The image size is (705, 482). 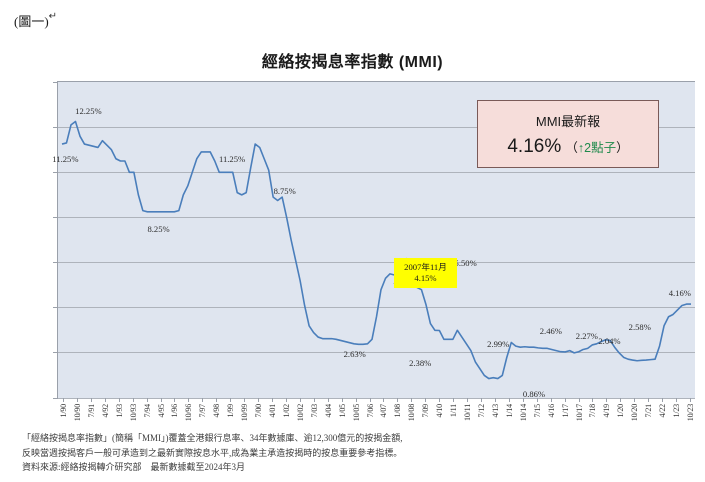 What do you see at coordinates (454, 411) in the screenshot?
I see `x-tick-label: 1/11` at bounding box center [454, 411].